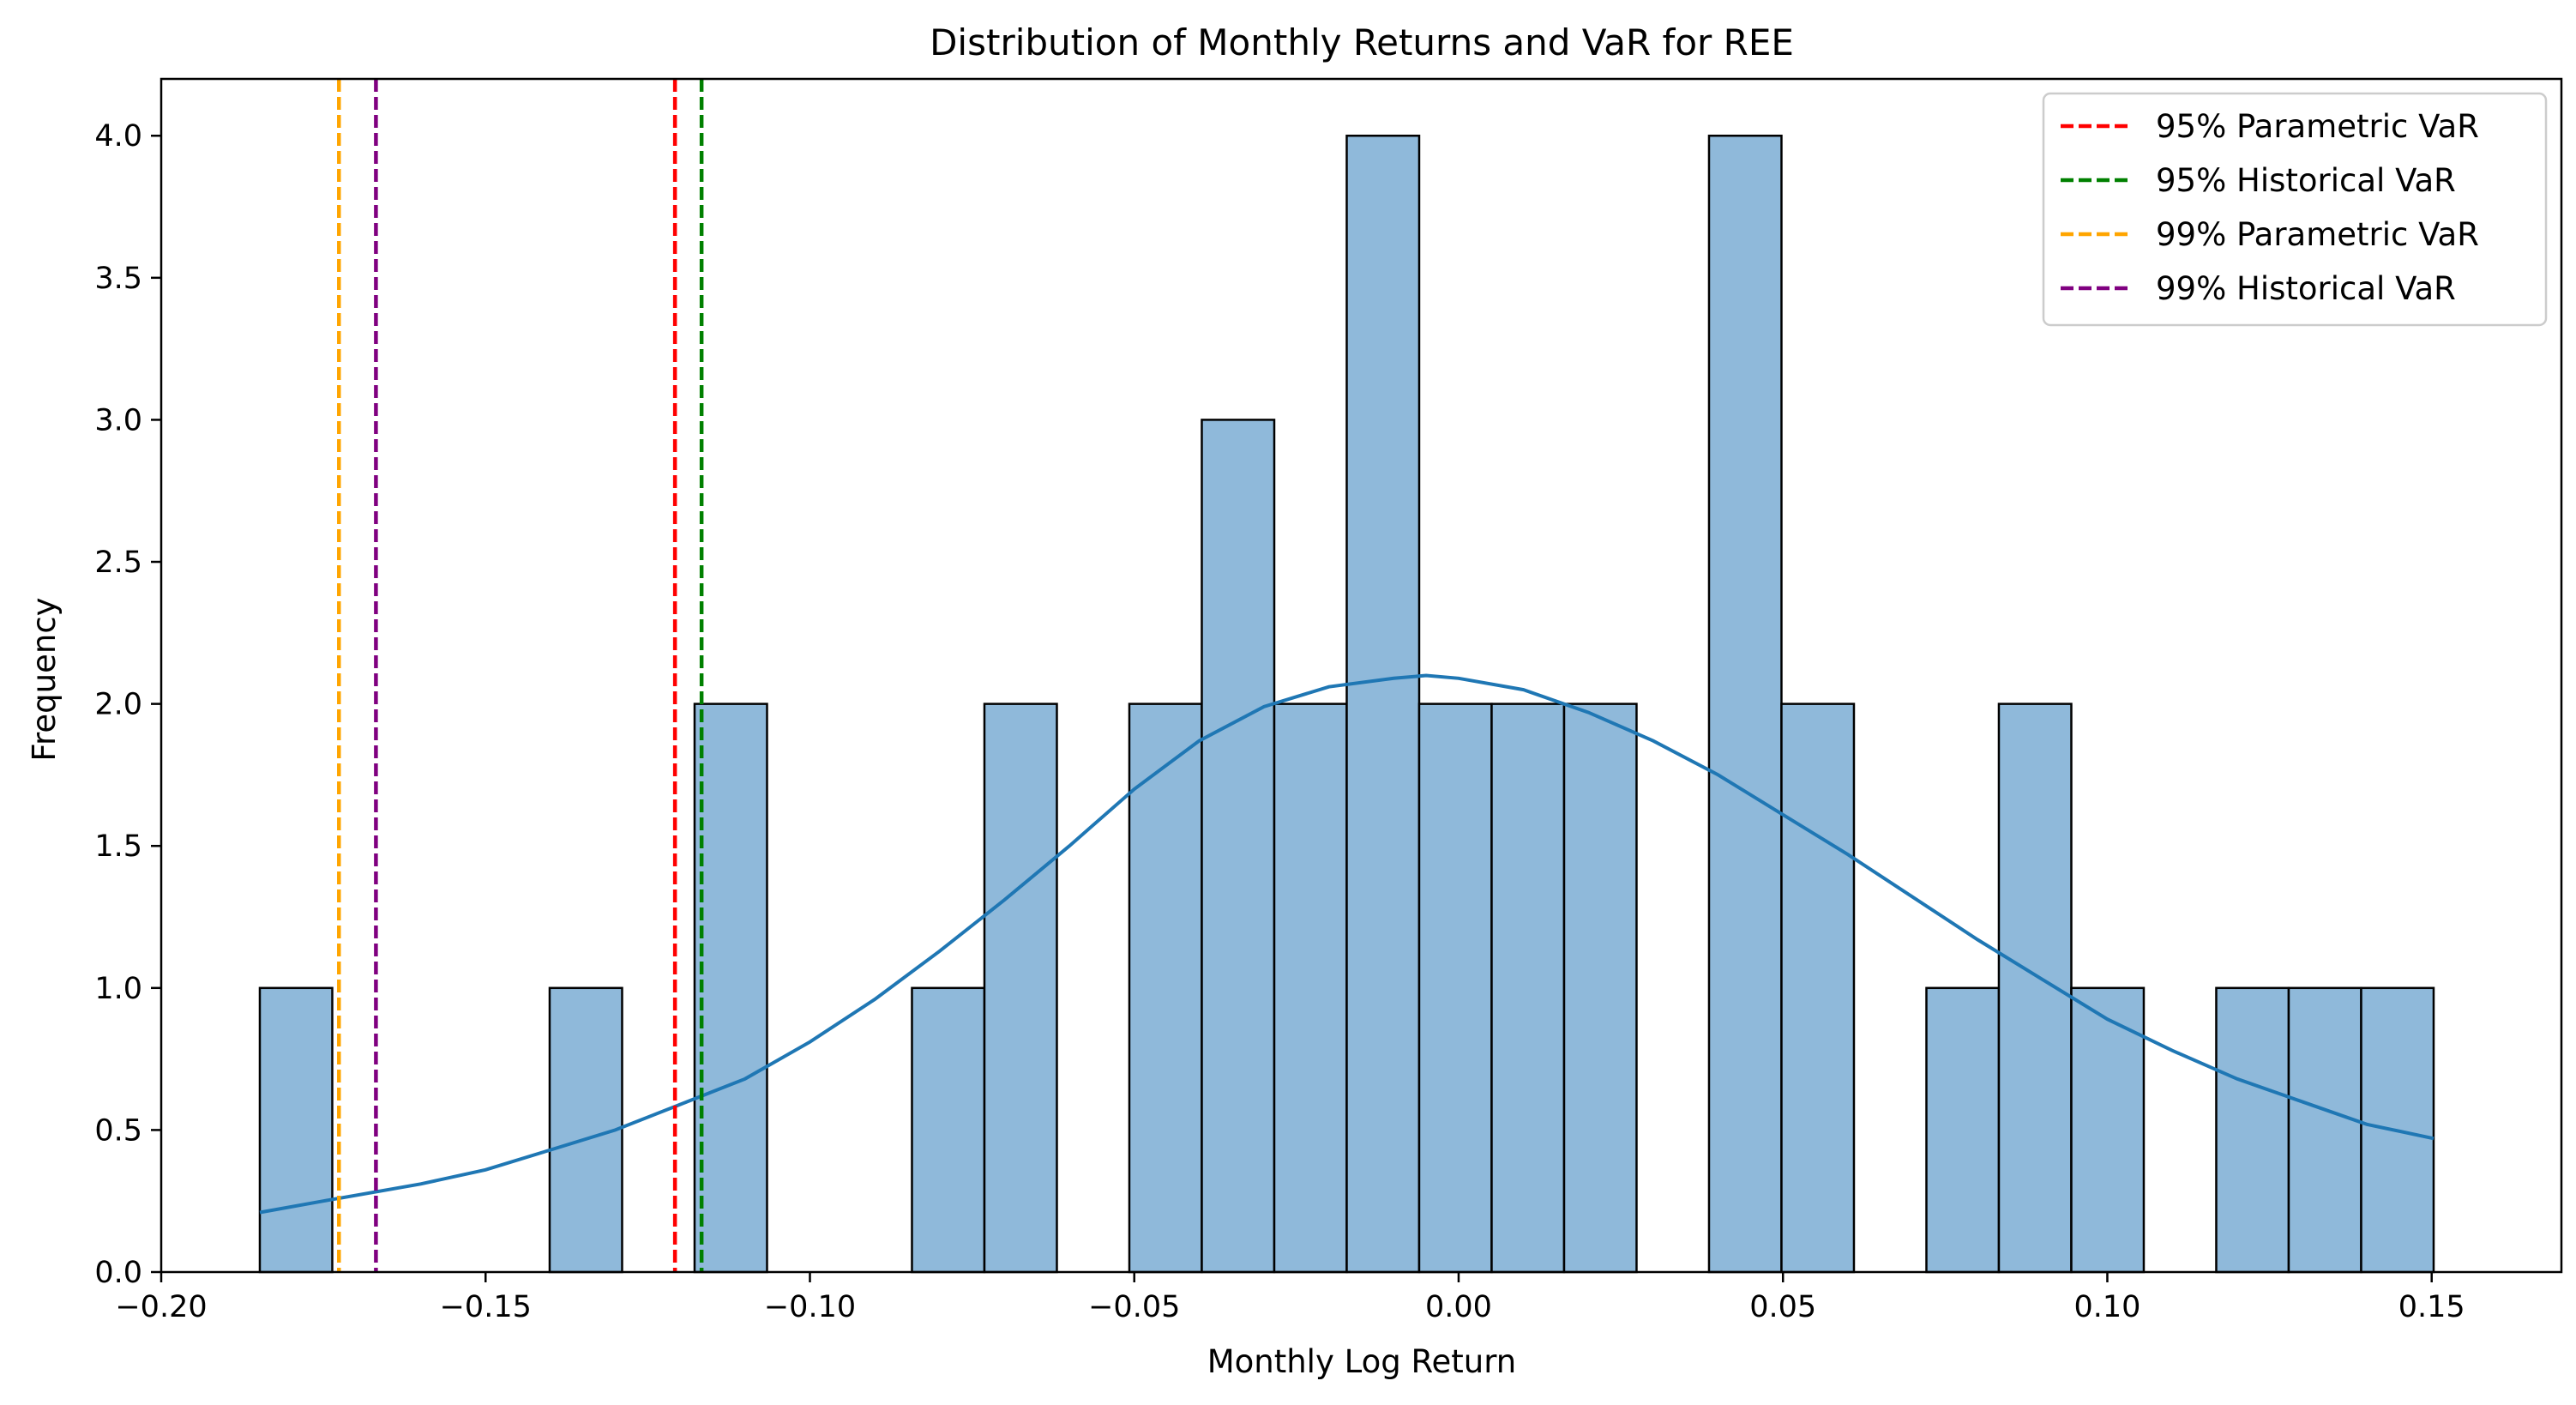 This screenshot has width=2576, height=1405. What do you see at coordinates (118, 705) in the screenshot?
I see `y-tick-label: 2.0` at bounding box center [118, 705].